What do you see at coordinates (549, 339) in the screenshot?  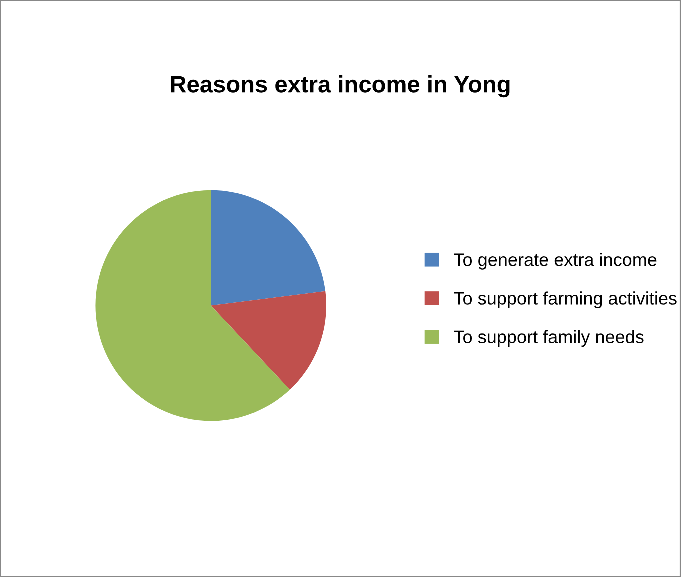 I see `legend-label: To support family needs` at bounding box center [549, 339].